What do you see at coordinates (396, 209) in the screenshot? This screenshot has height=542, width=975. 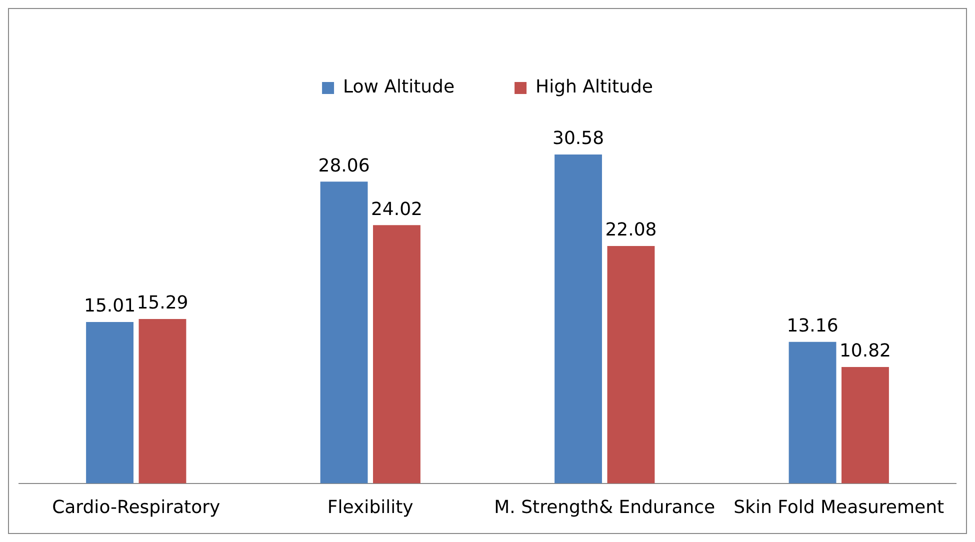 I see `data-label: 24.02` at bounding box center [396, 209].